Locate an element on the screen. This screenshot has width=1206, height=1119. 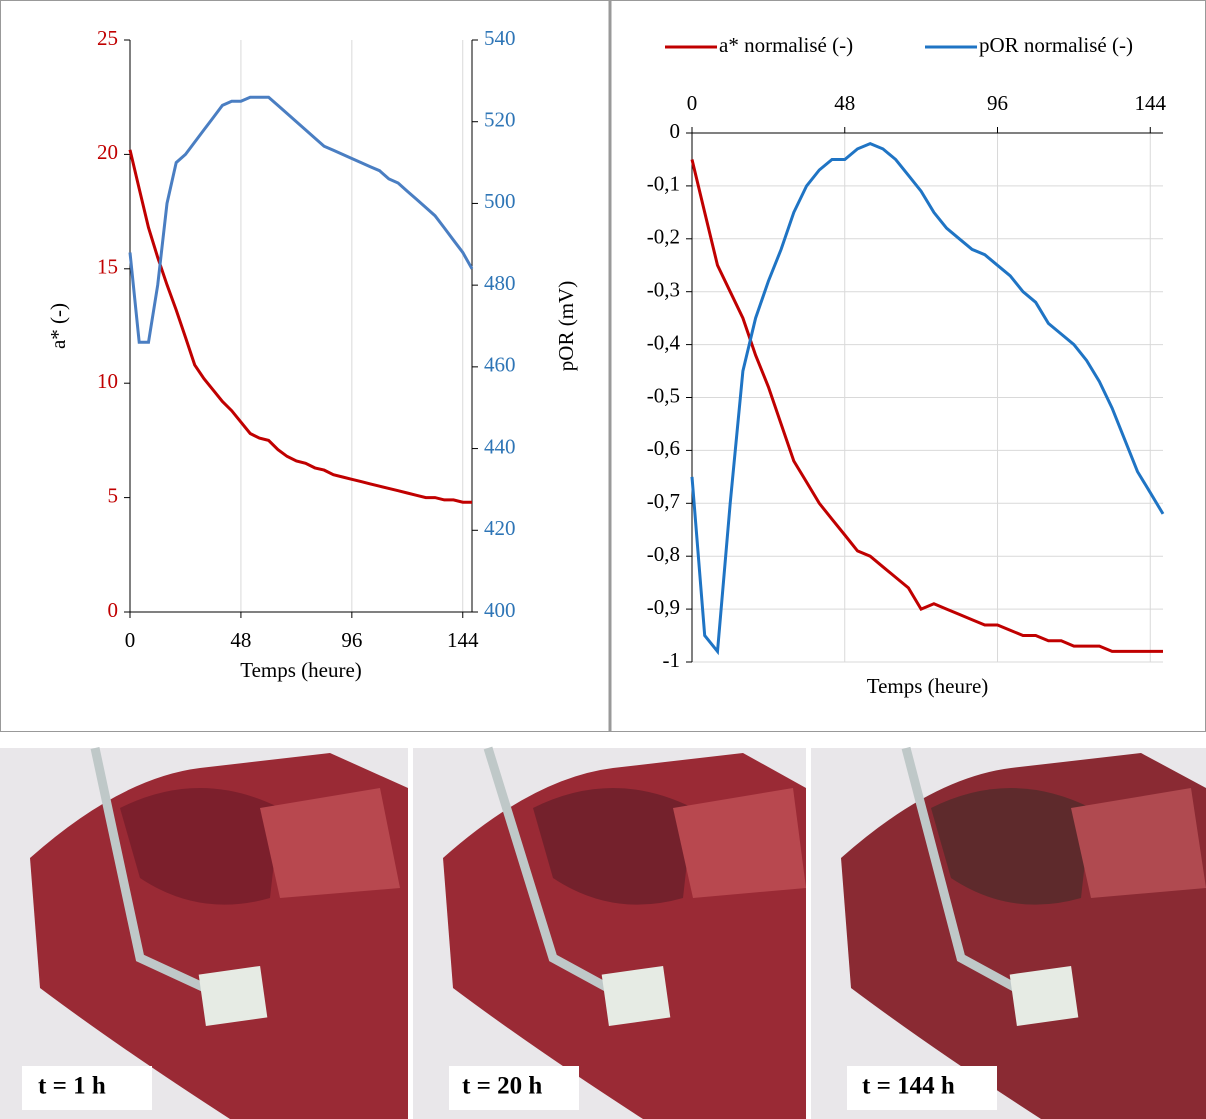
y2-tick-label: 440 is located at coordinates (500, 446).